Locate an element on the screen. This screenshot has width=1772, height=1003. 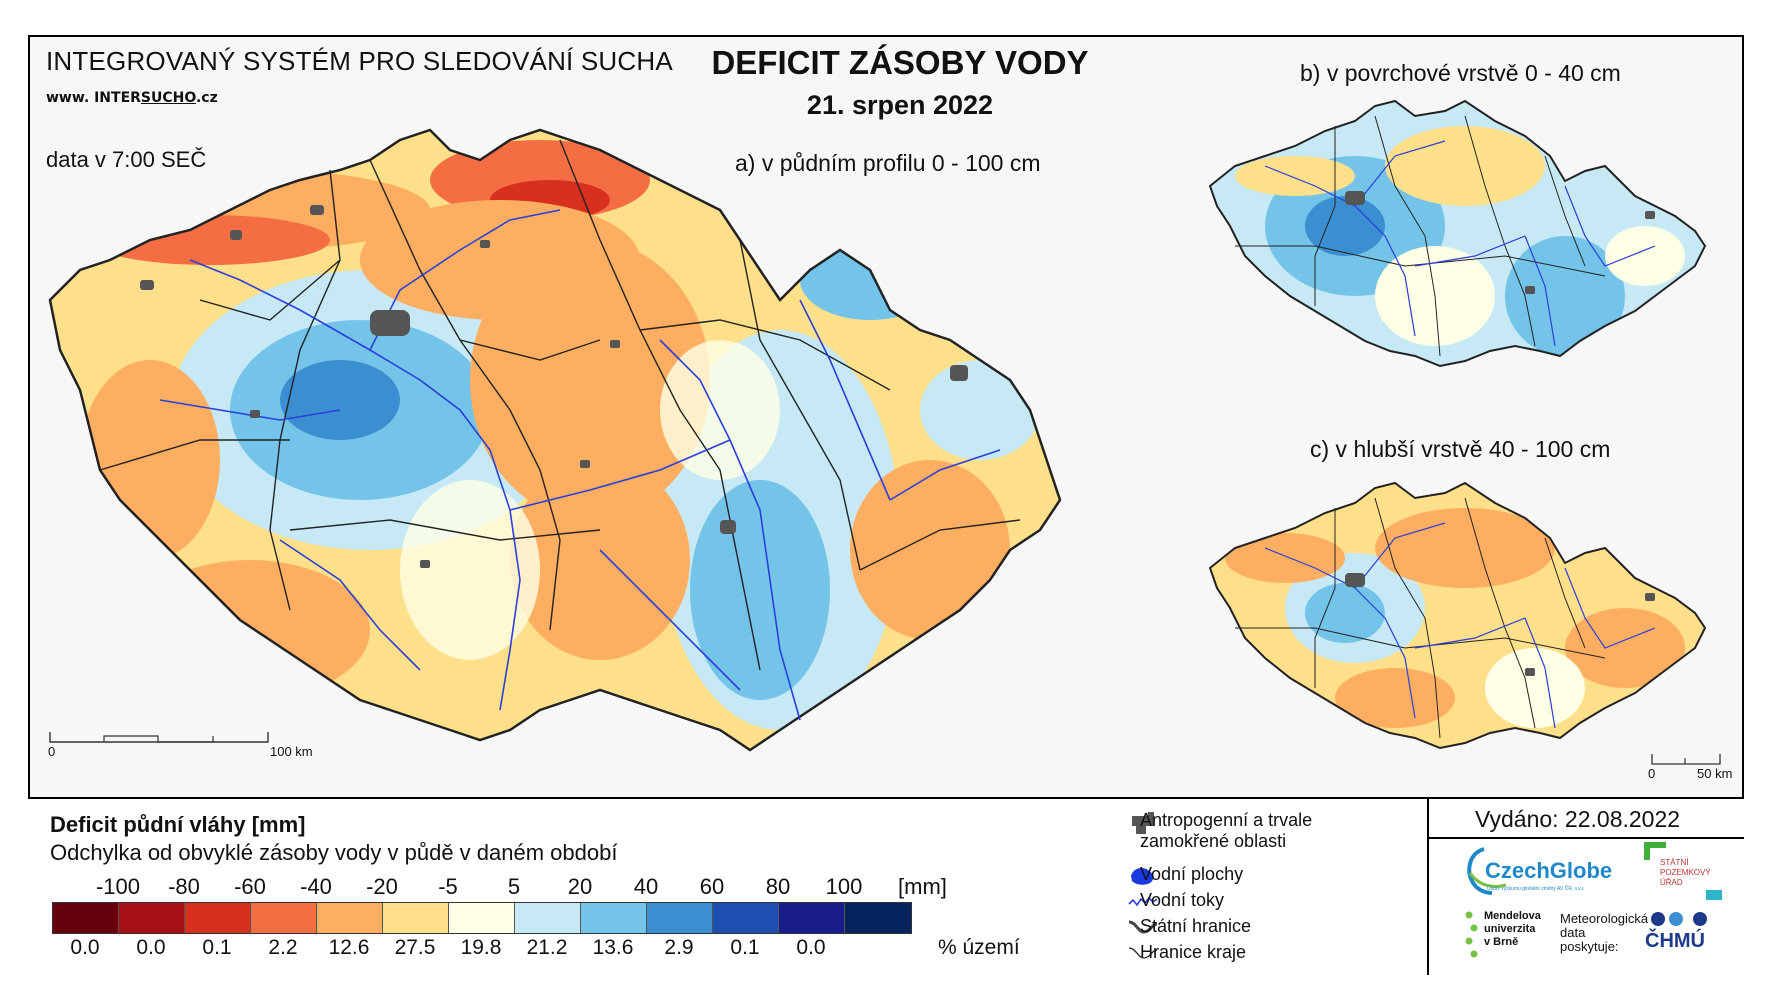
legend-break-label: 20 is located at coordinates (580, 886).